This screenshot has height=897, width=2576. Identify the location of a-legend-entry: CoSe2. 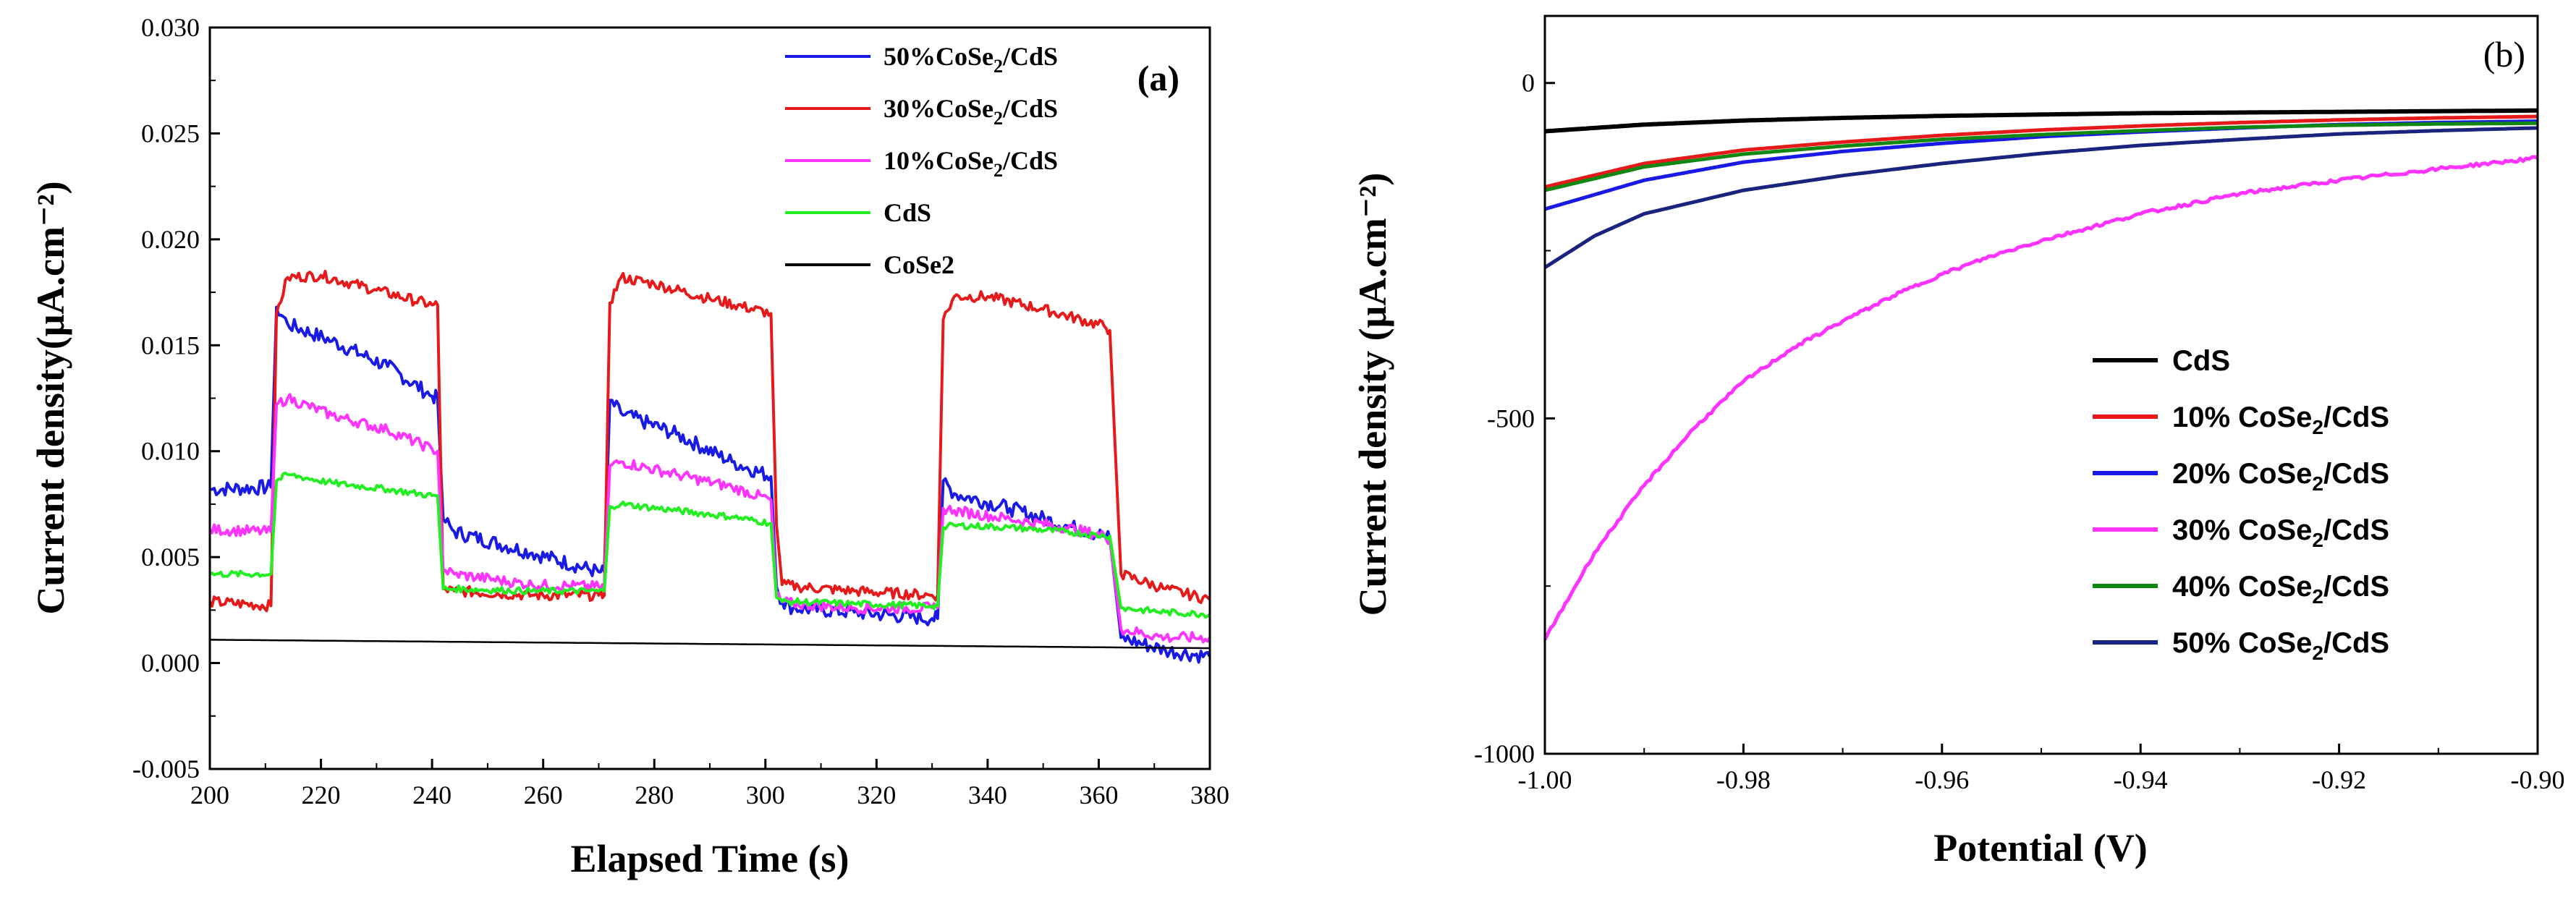
(919, 264).